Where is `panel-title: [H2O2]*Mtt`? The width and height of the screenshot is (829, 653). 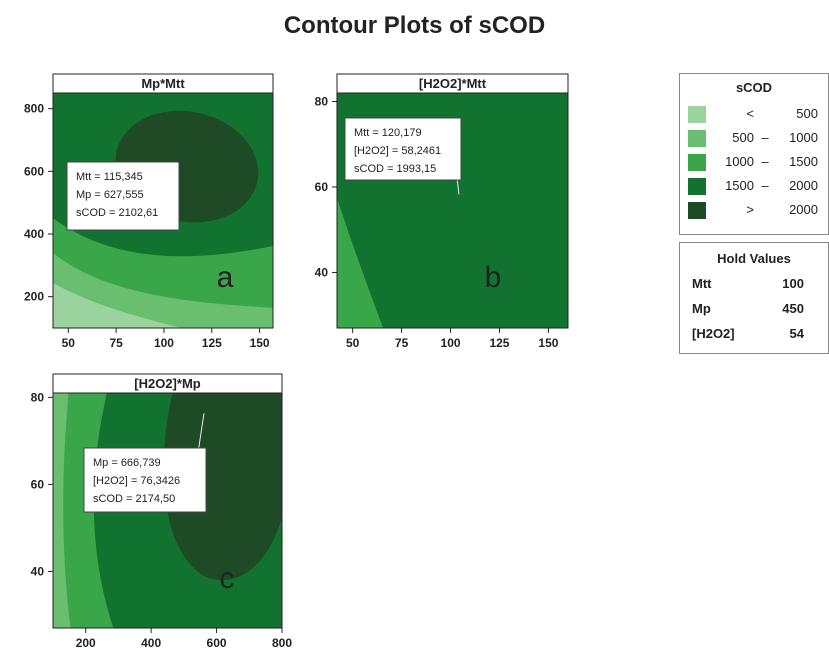
panel-title: [H2O2]*Mtt is located at coordinates (453, 83).